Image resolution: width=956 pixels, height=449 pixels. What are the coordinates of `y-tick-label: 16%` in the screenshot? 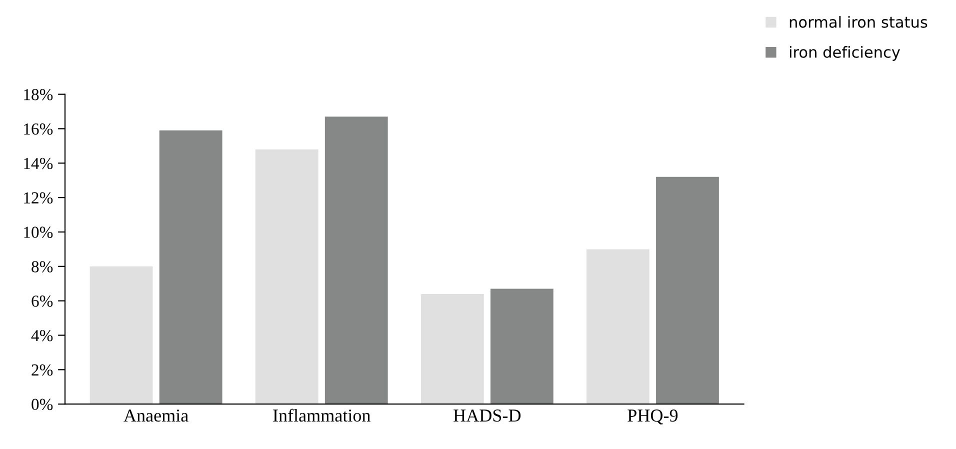 It's located at (38, 129).